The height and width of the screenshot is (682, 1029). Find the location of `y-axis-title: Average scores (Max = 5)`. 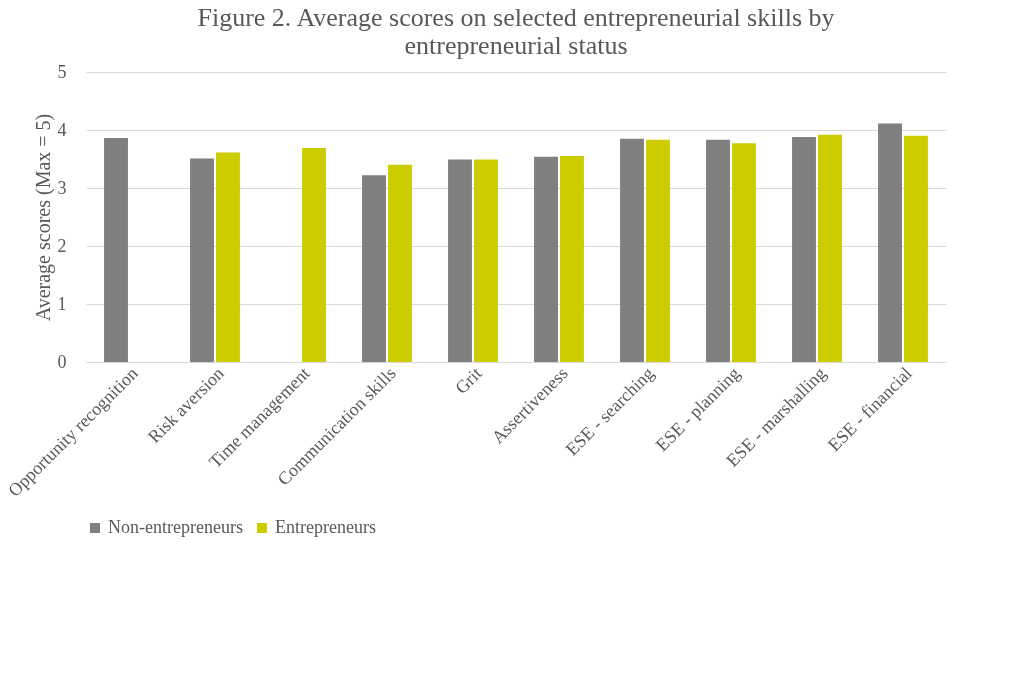

y-axis-title: Average scores (Max = 5) is located at coordinates (43, 217).